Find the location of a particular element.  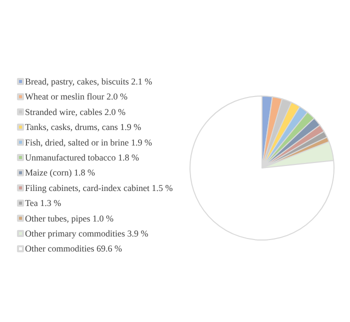

legend-label: Filing cabinets, card-index cabinet 1.5 % is located at coordinates (99, 187).